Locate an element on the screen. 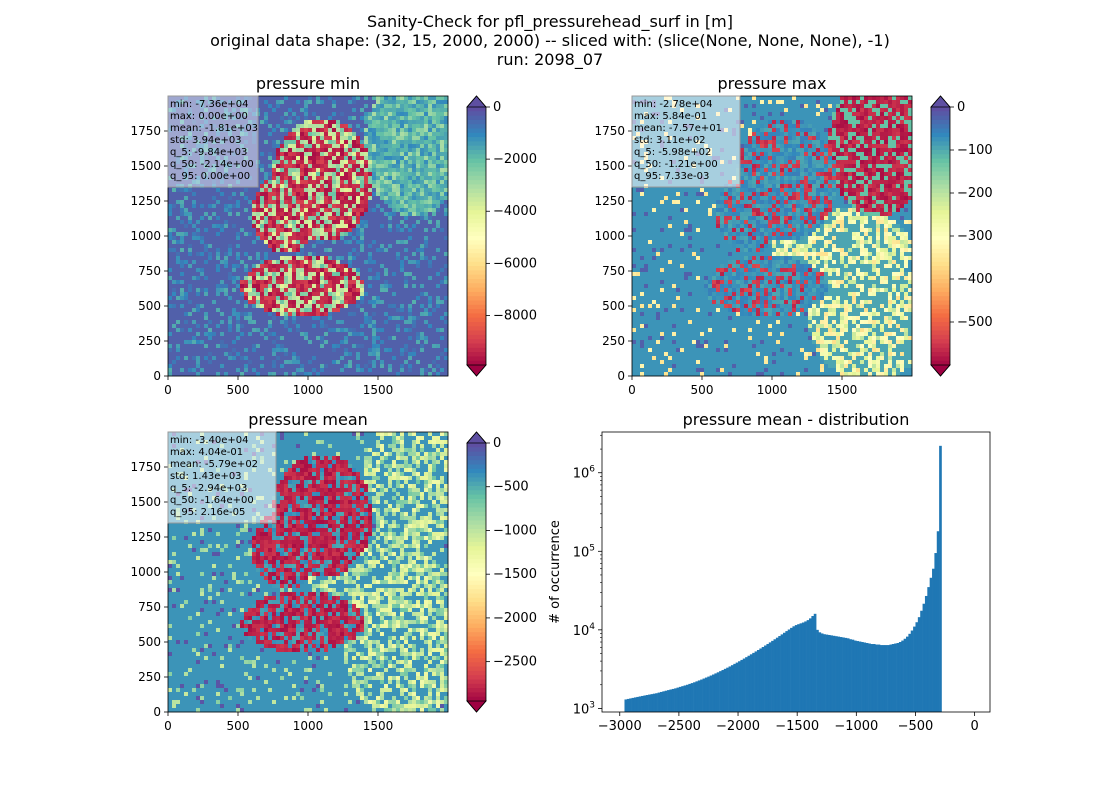 This screenshot has height=800, width=1100. stats-line: q_50: -2.14e+00 is located at coordinates (212, 164).